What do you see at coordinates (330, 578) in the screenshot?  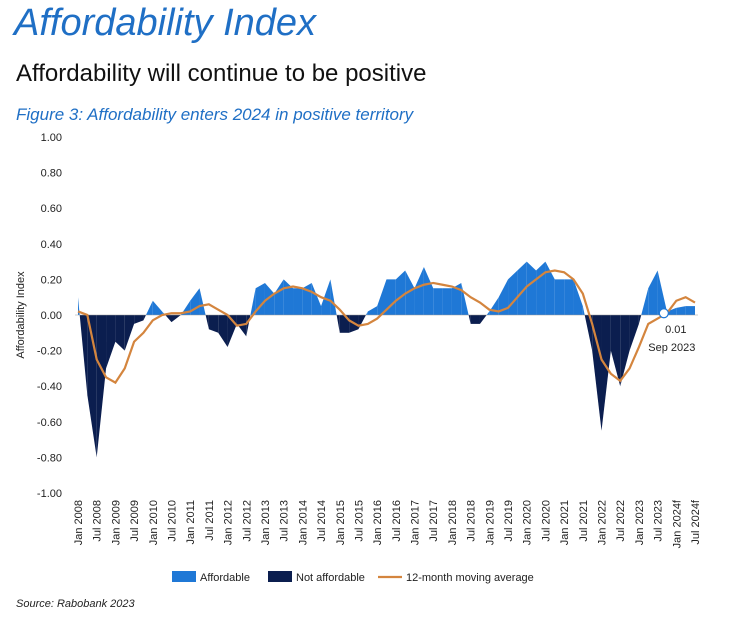 I see `legend-label: Not affordable` at bounding box center [330, 578].